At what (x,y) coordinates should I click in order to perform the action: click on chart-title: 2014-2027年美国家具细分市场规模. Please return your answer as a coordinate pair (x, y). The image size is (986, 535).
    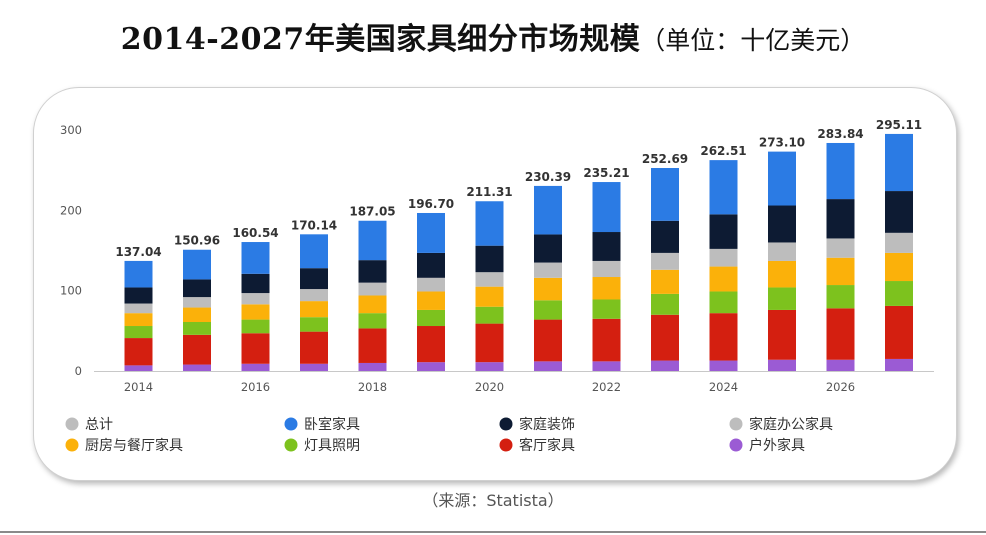
    Looking at the image, I should click on (380, 39).